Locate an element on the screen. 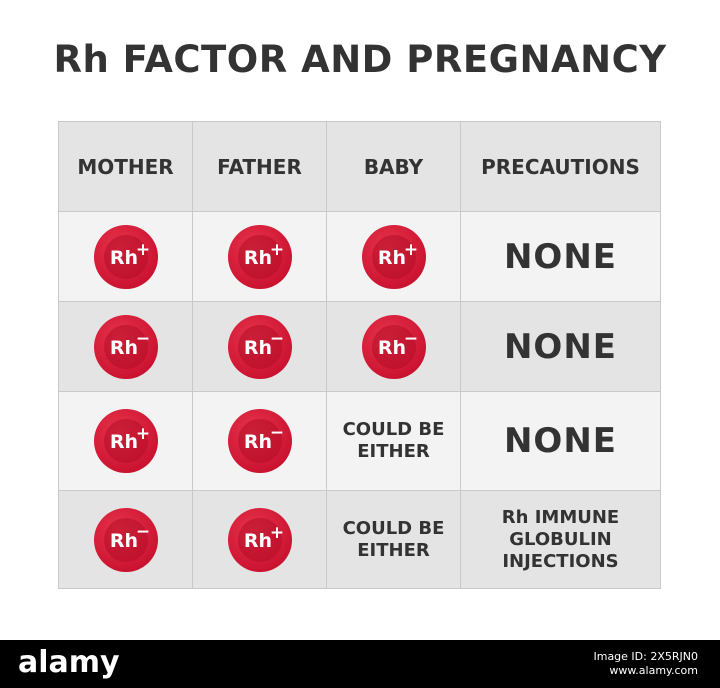 The height and width of the screenshot is (688, 720). footer-brand: alamy is located at coordinates (69, 662).